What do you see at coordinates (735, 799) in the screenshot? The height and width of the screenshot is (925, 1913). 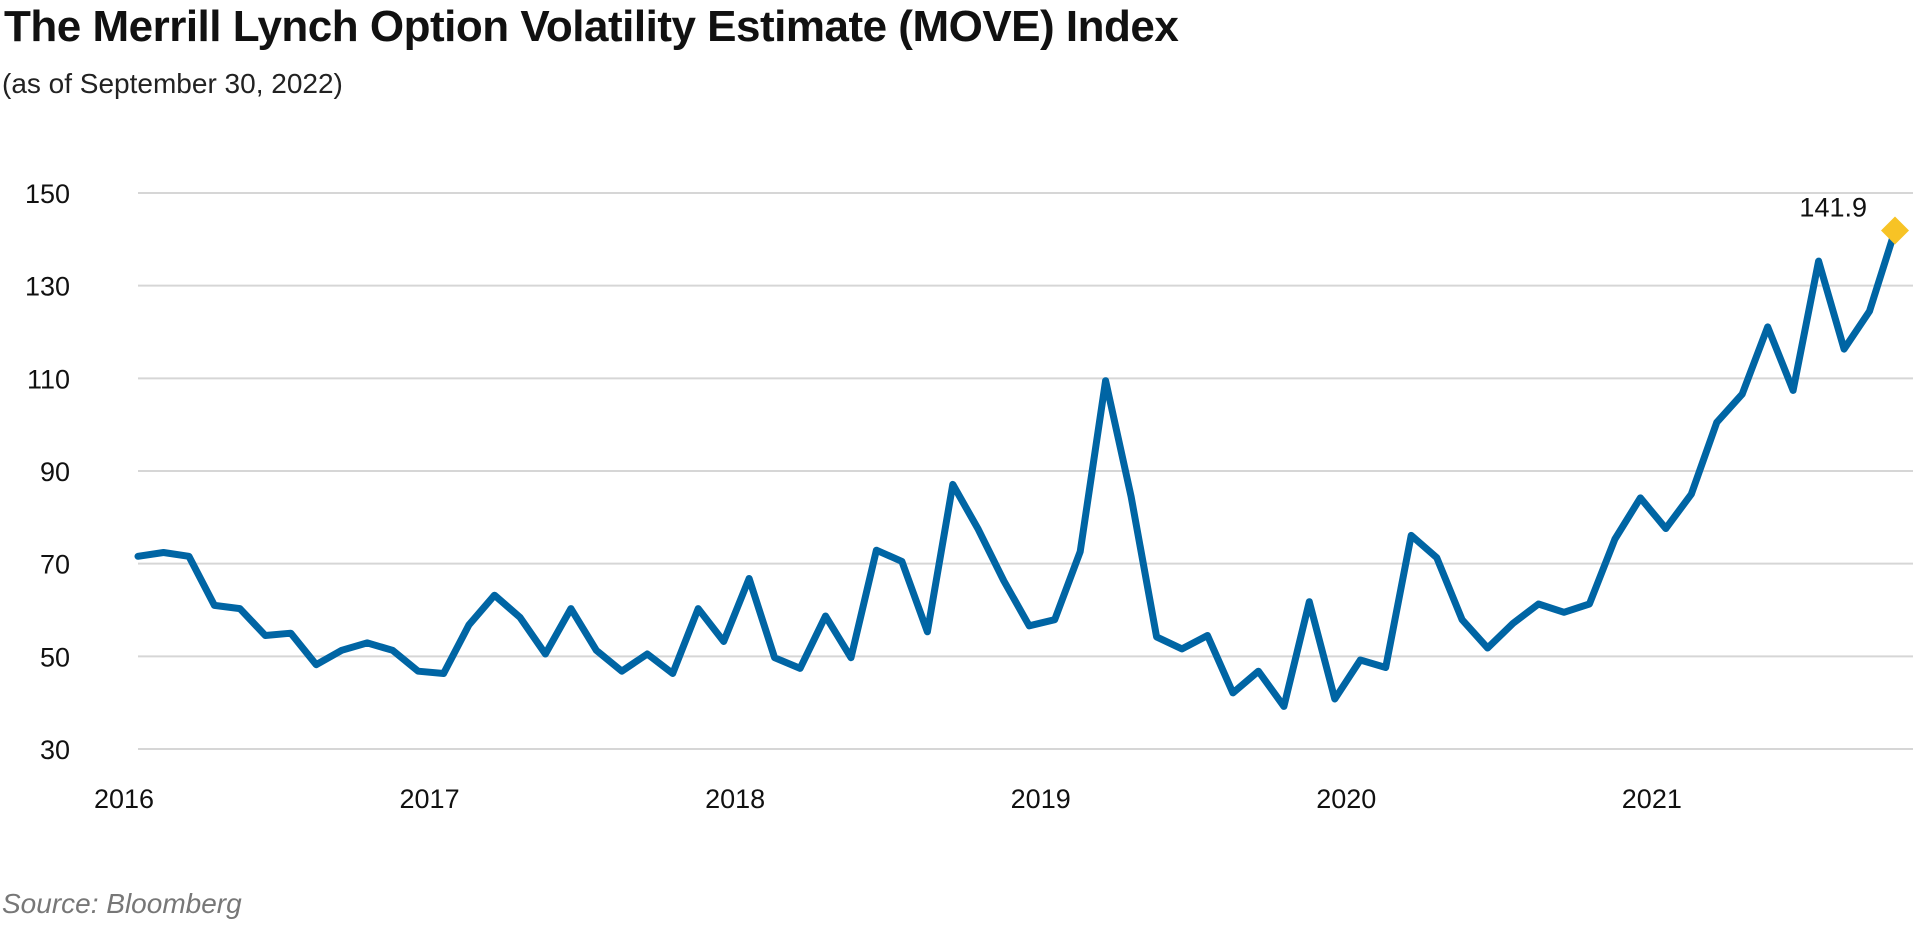 I see `x-tick-label: 2018` at bounding box center [735, 799].